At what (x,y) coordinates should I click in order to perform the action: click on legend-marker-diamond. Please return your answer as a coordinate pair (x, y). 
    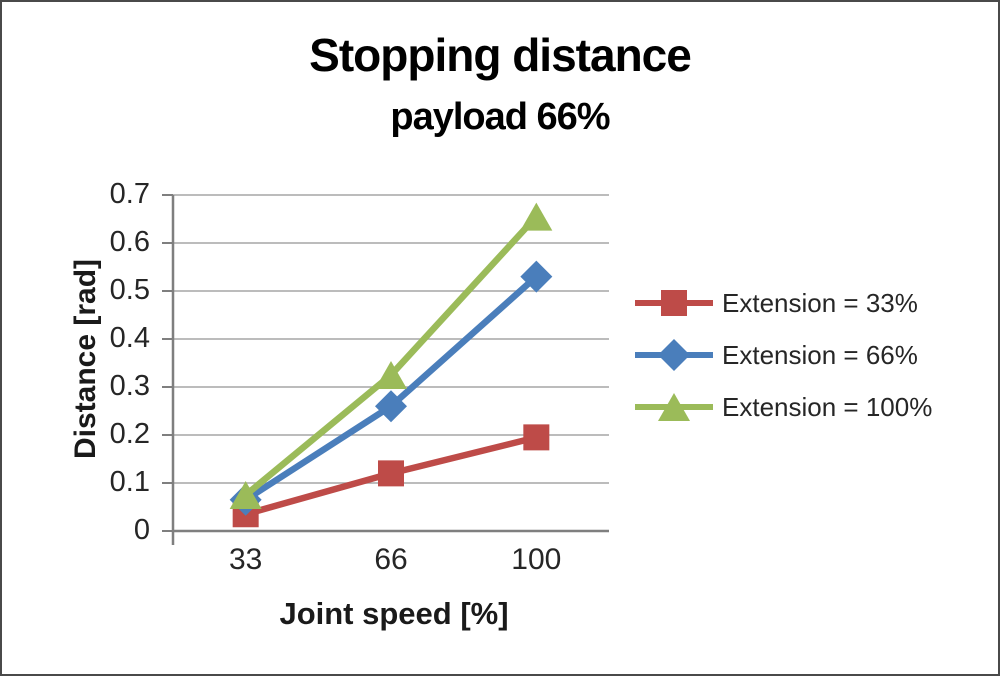
    Looking at the image, I should click on (674, 355).